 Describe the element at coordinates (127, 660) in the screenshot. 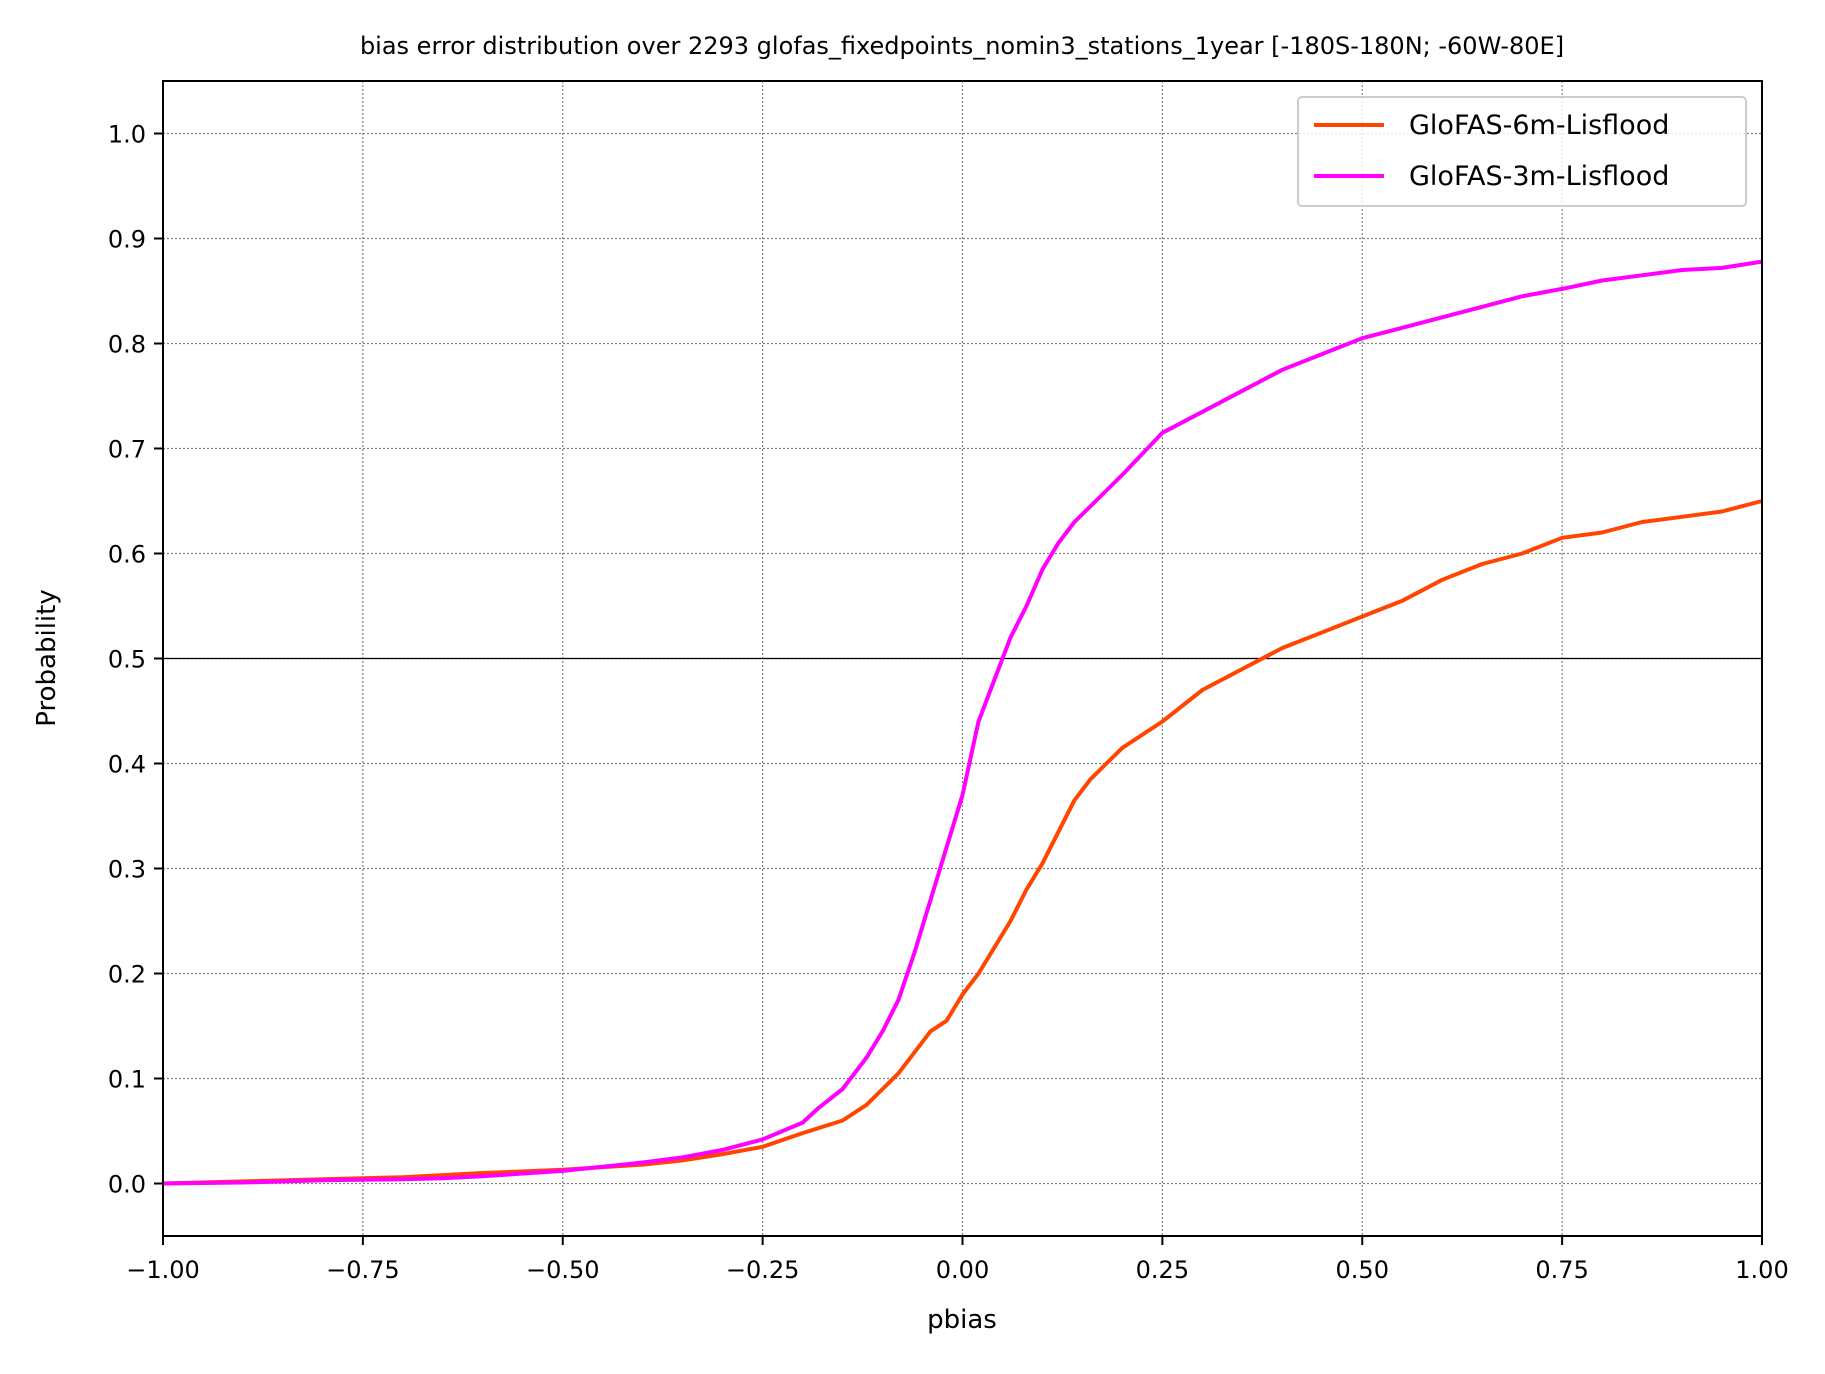

I see `y-tick-label: 0.5` at that location.